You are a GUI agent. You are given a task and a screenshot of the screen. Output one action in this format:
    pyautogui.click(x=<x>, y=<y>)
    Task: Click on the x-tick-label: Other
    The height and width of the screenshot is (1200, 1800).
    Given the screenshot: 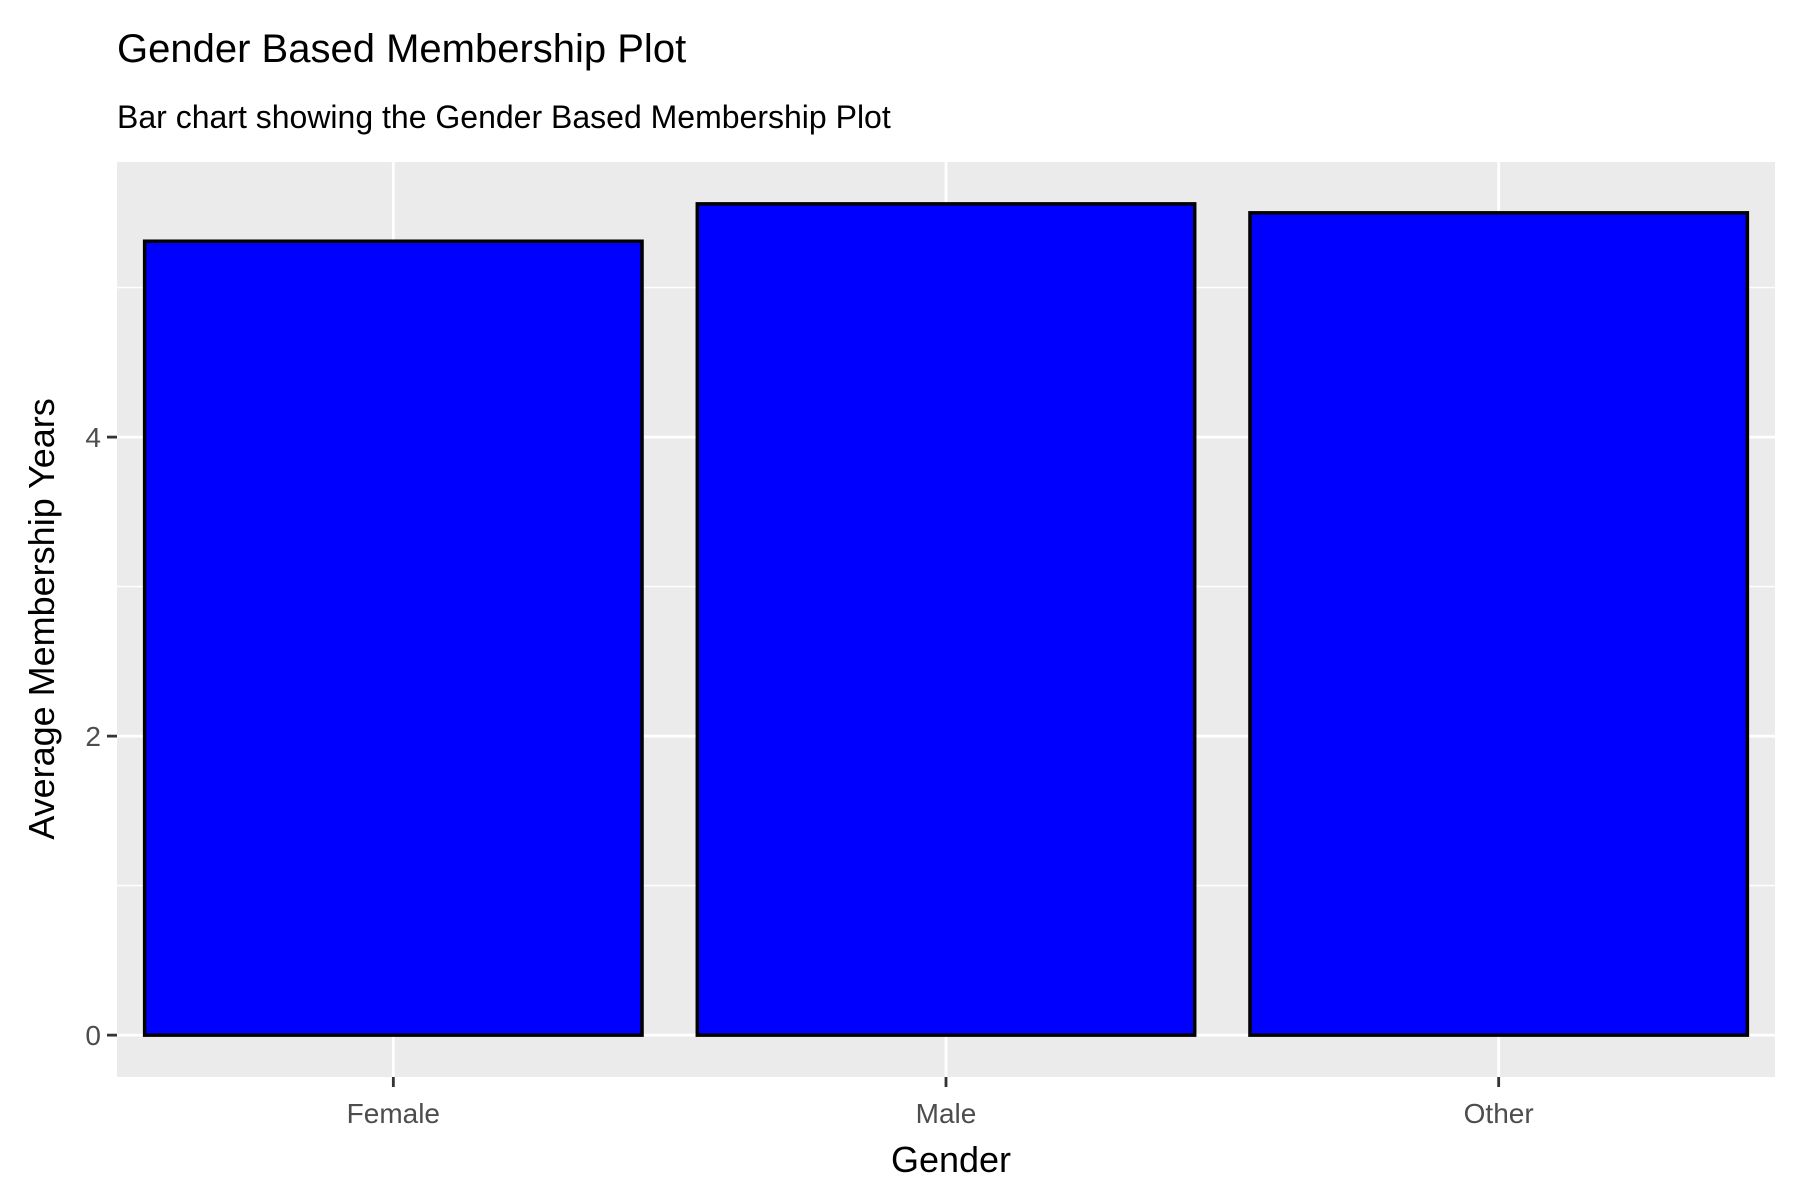 What is the action you would take?
    pyautogui.click(x=1499, y=1113)
    